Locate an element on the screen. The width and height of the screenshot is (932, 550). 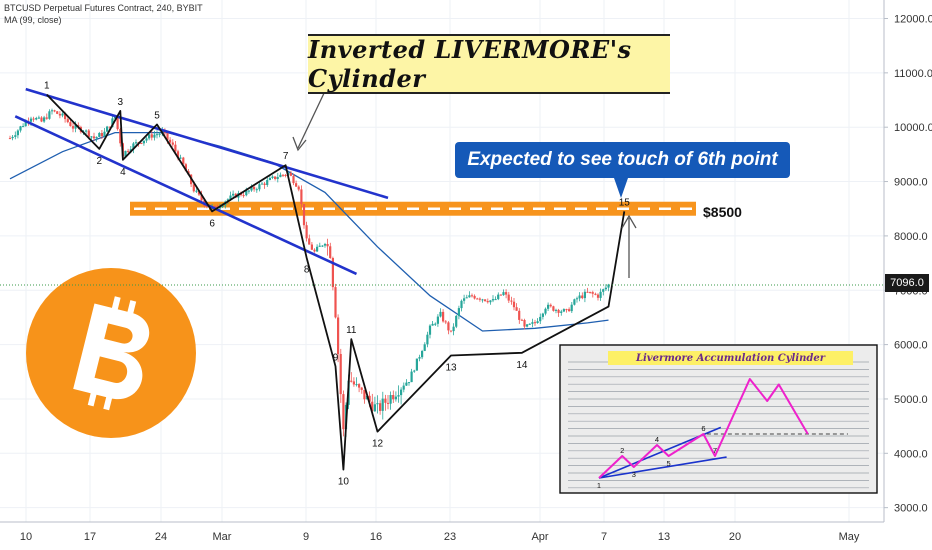
y-tick-label-2: 5000.0 is located at coordinates (911, 400).